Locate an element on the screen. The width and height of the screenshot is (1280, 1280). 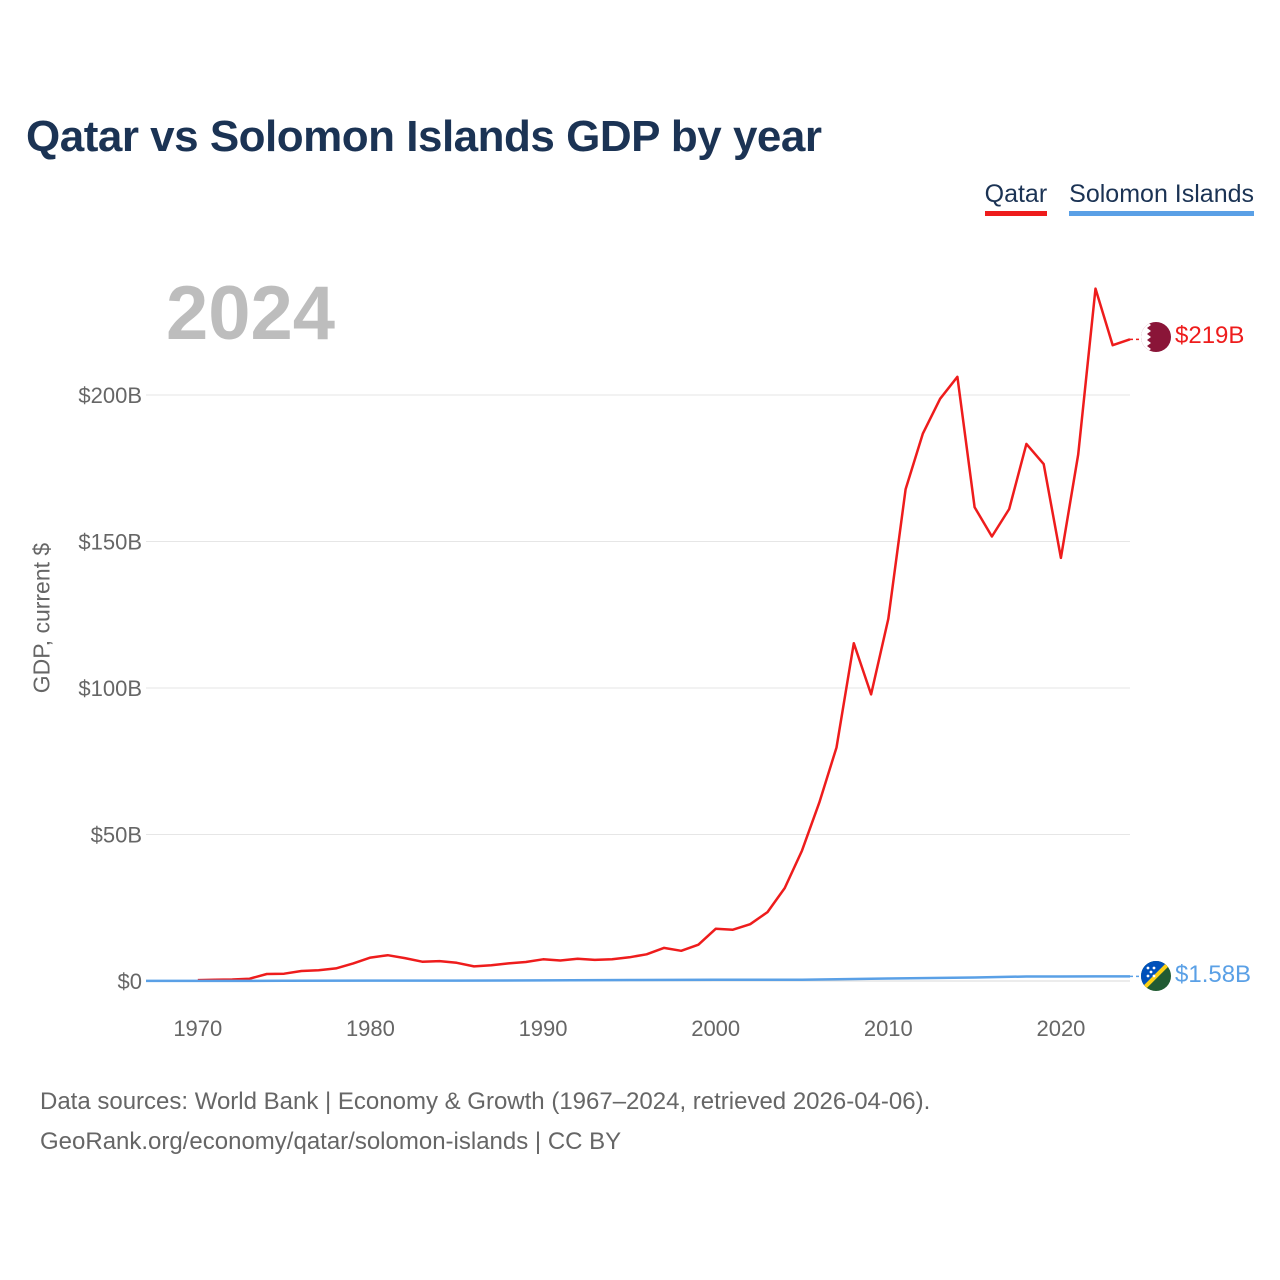
x-tick-label: 1980 is located at coordinates (370, 1028).